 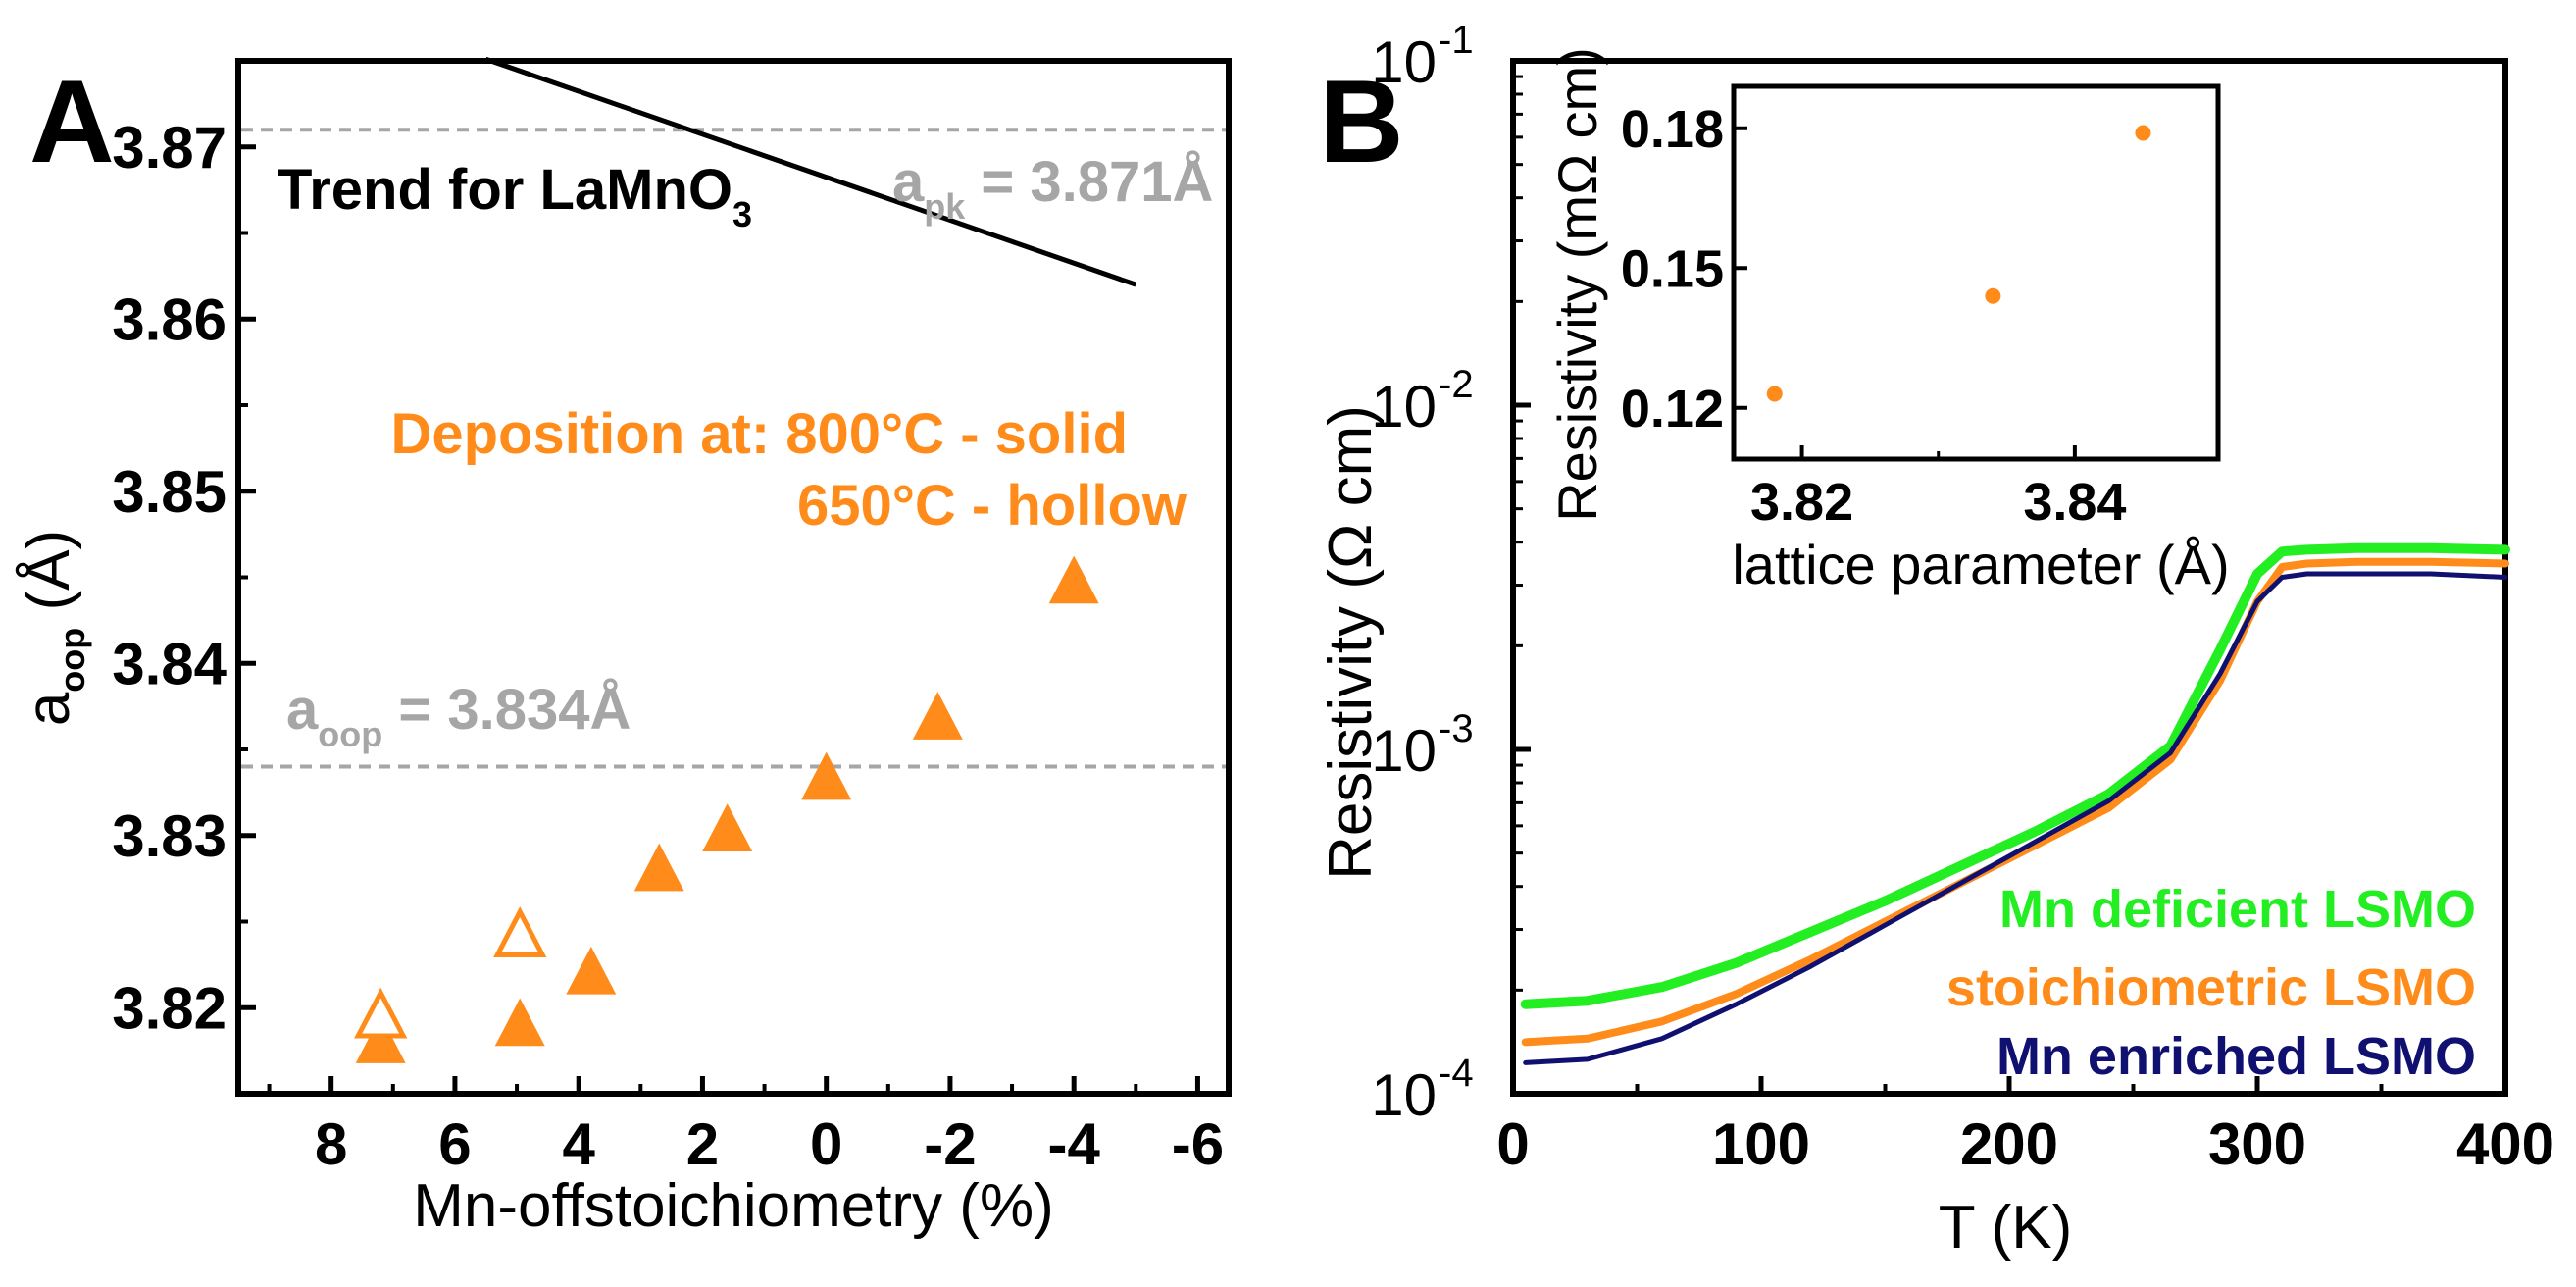 I want to click on aoop-label-sub: oop, so click(x=350, y=734).